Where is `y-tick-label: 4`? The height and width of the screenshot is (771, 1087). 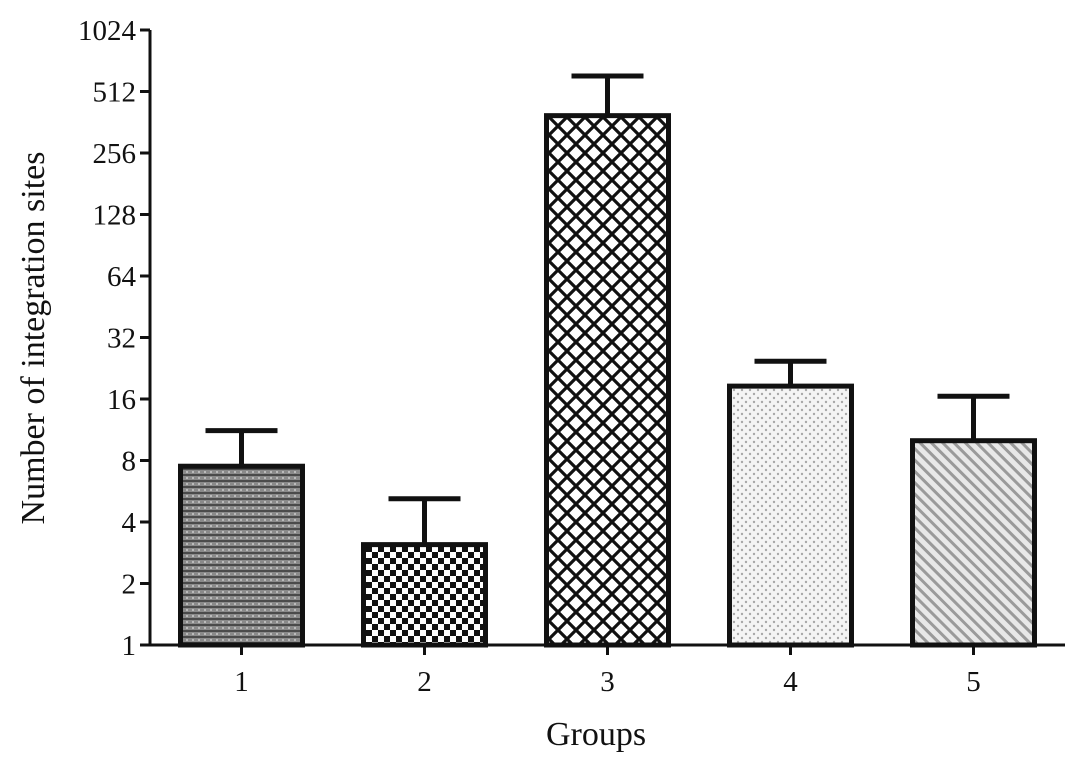 y-tick-label: 4 is located at coordinates (129, 523).